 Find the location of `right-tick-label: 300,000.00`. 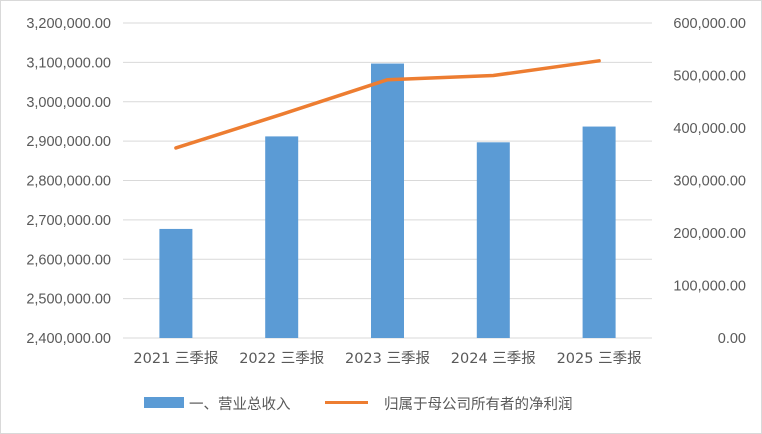

right-tick-label: 300,000.00 is located at coordinates (709, 182).